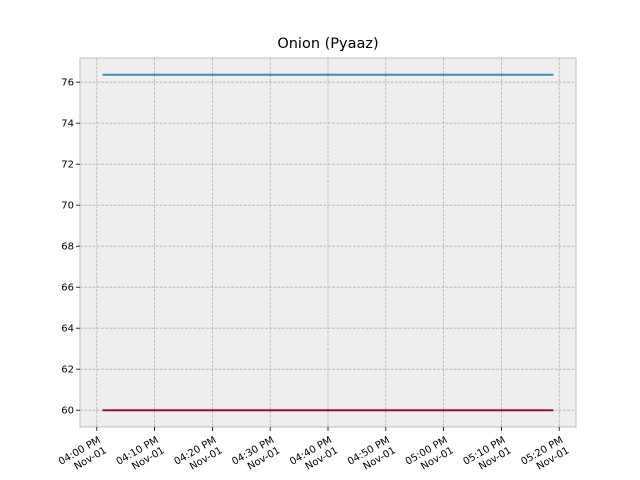  Describe the element at coordinates (67, 206) in the screenshot. I see `y-tick-label: 70` at that location.